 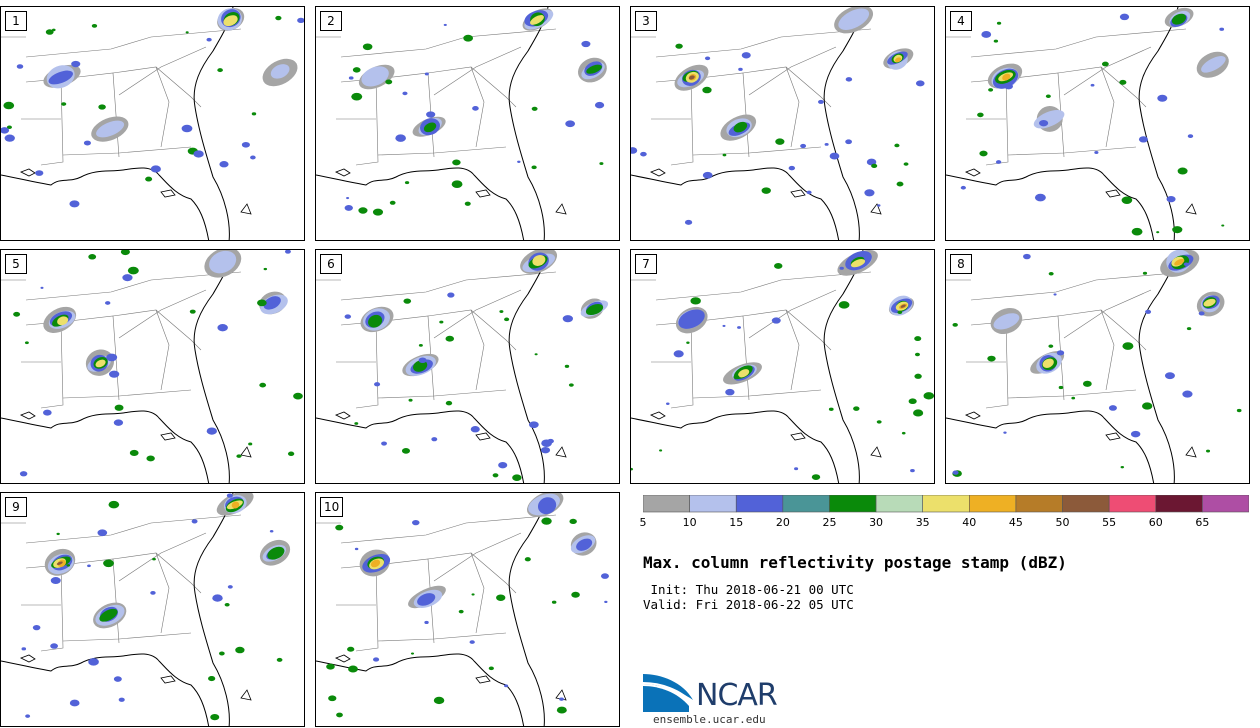 I want to click on valid-time: Valid: Fri 2018-06-22 05 UTC, so click(x=748, y=604).